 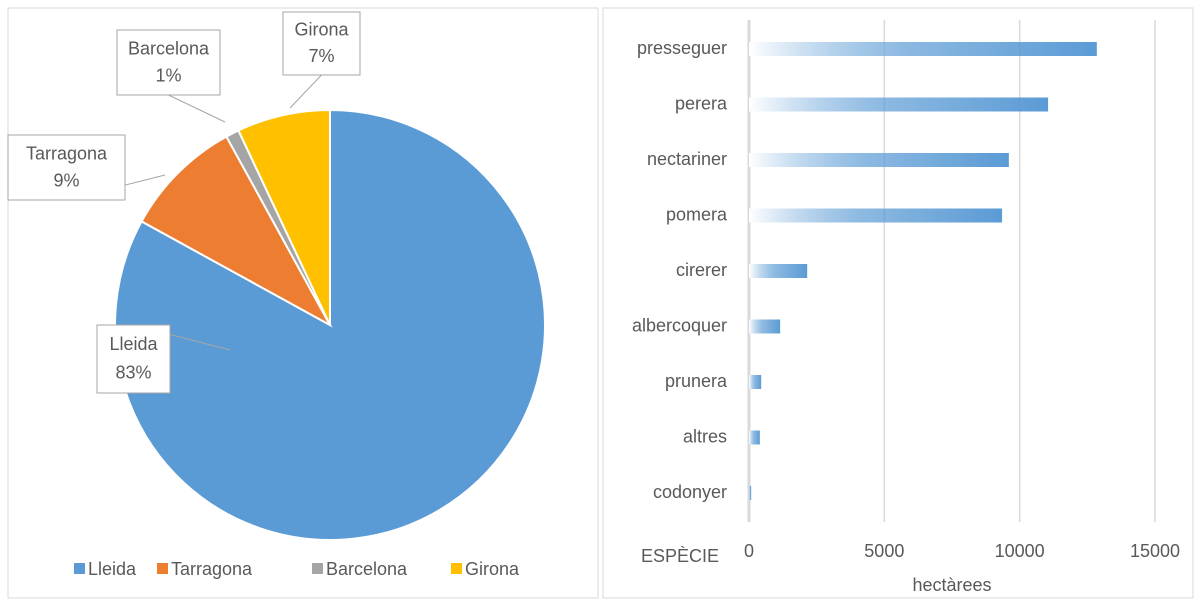 I want to click on data-label-name: Lleida, so click(x=133, y=344).